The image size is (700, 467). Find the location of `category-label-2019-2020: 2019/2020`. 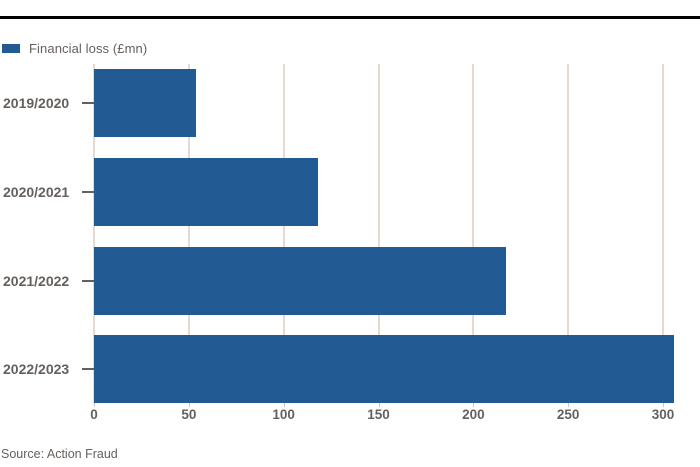

category-label-2019-2020: 2019/2020 is located at coordinates (36, 103).